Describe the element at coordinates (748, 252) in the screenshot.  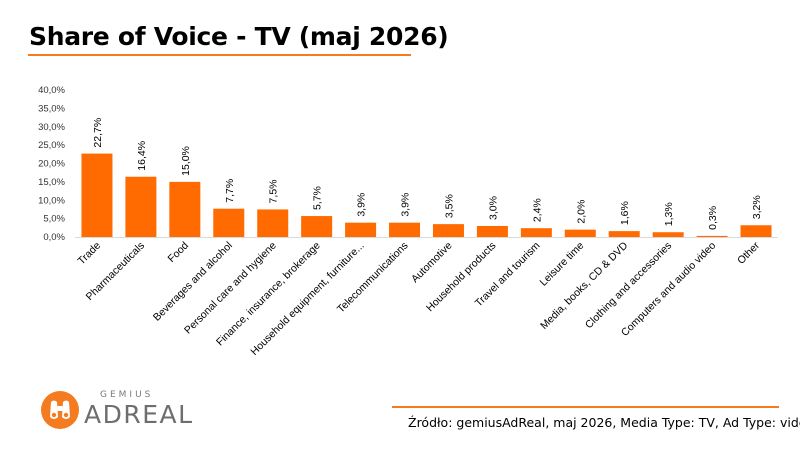
I see `x-tick-label: Other` at that location.